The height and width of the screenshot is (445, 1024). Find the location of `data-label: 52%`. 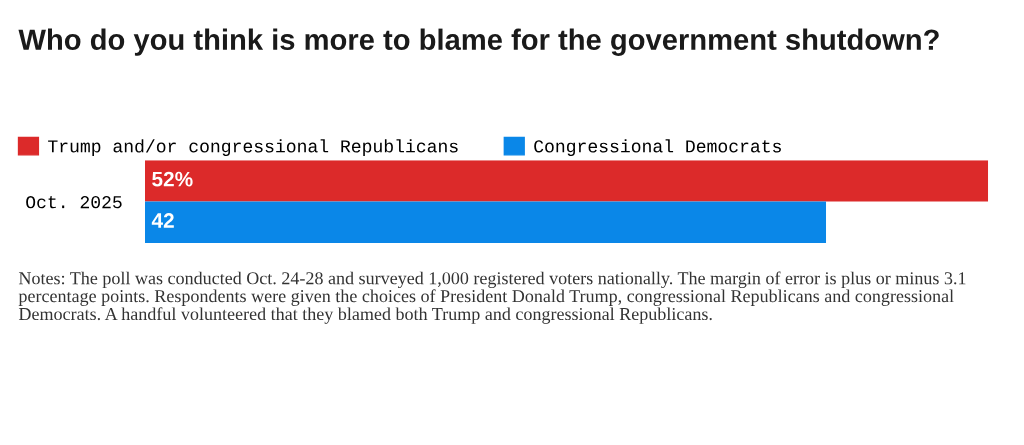

data-label: 52% is located at coordinates (172, 179).